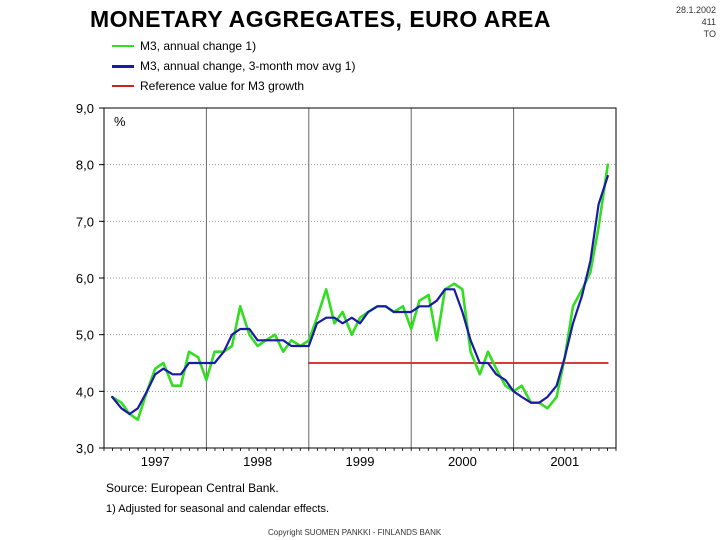 The width and height of the screenshot is (720, 540). What do you see at coordinates (360, 461) in the screenshot?
I see `x-tick-label: 1999` at bounding box center [360, 461].